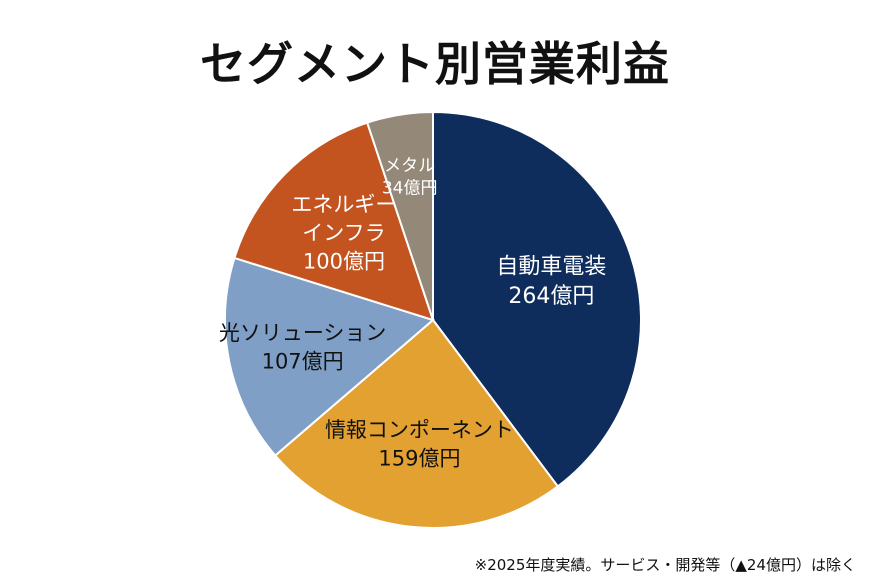 The image size is (870, 583). What do you see at coordinates (343, 233) in the screenshot?
I see `pie-slice-label-3: エネルギーインフラ 100億円` at bounding box center [343, 233].